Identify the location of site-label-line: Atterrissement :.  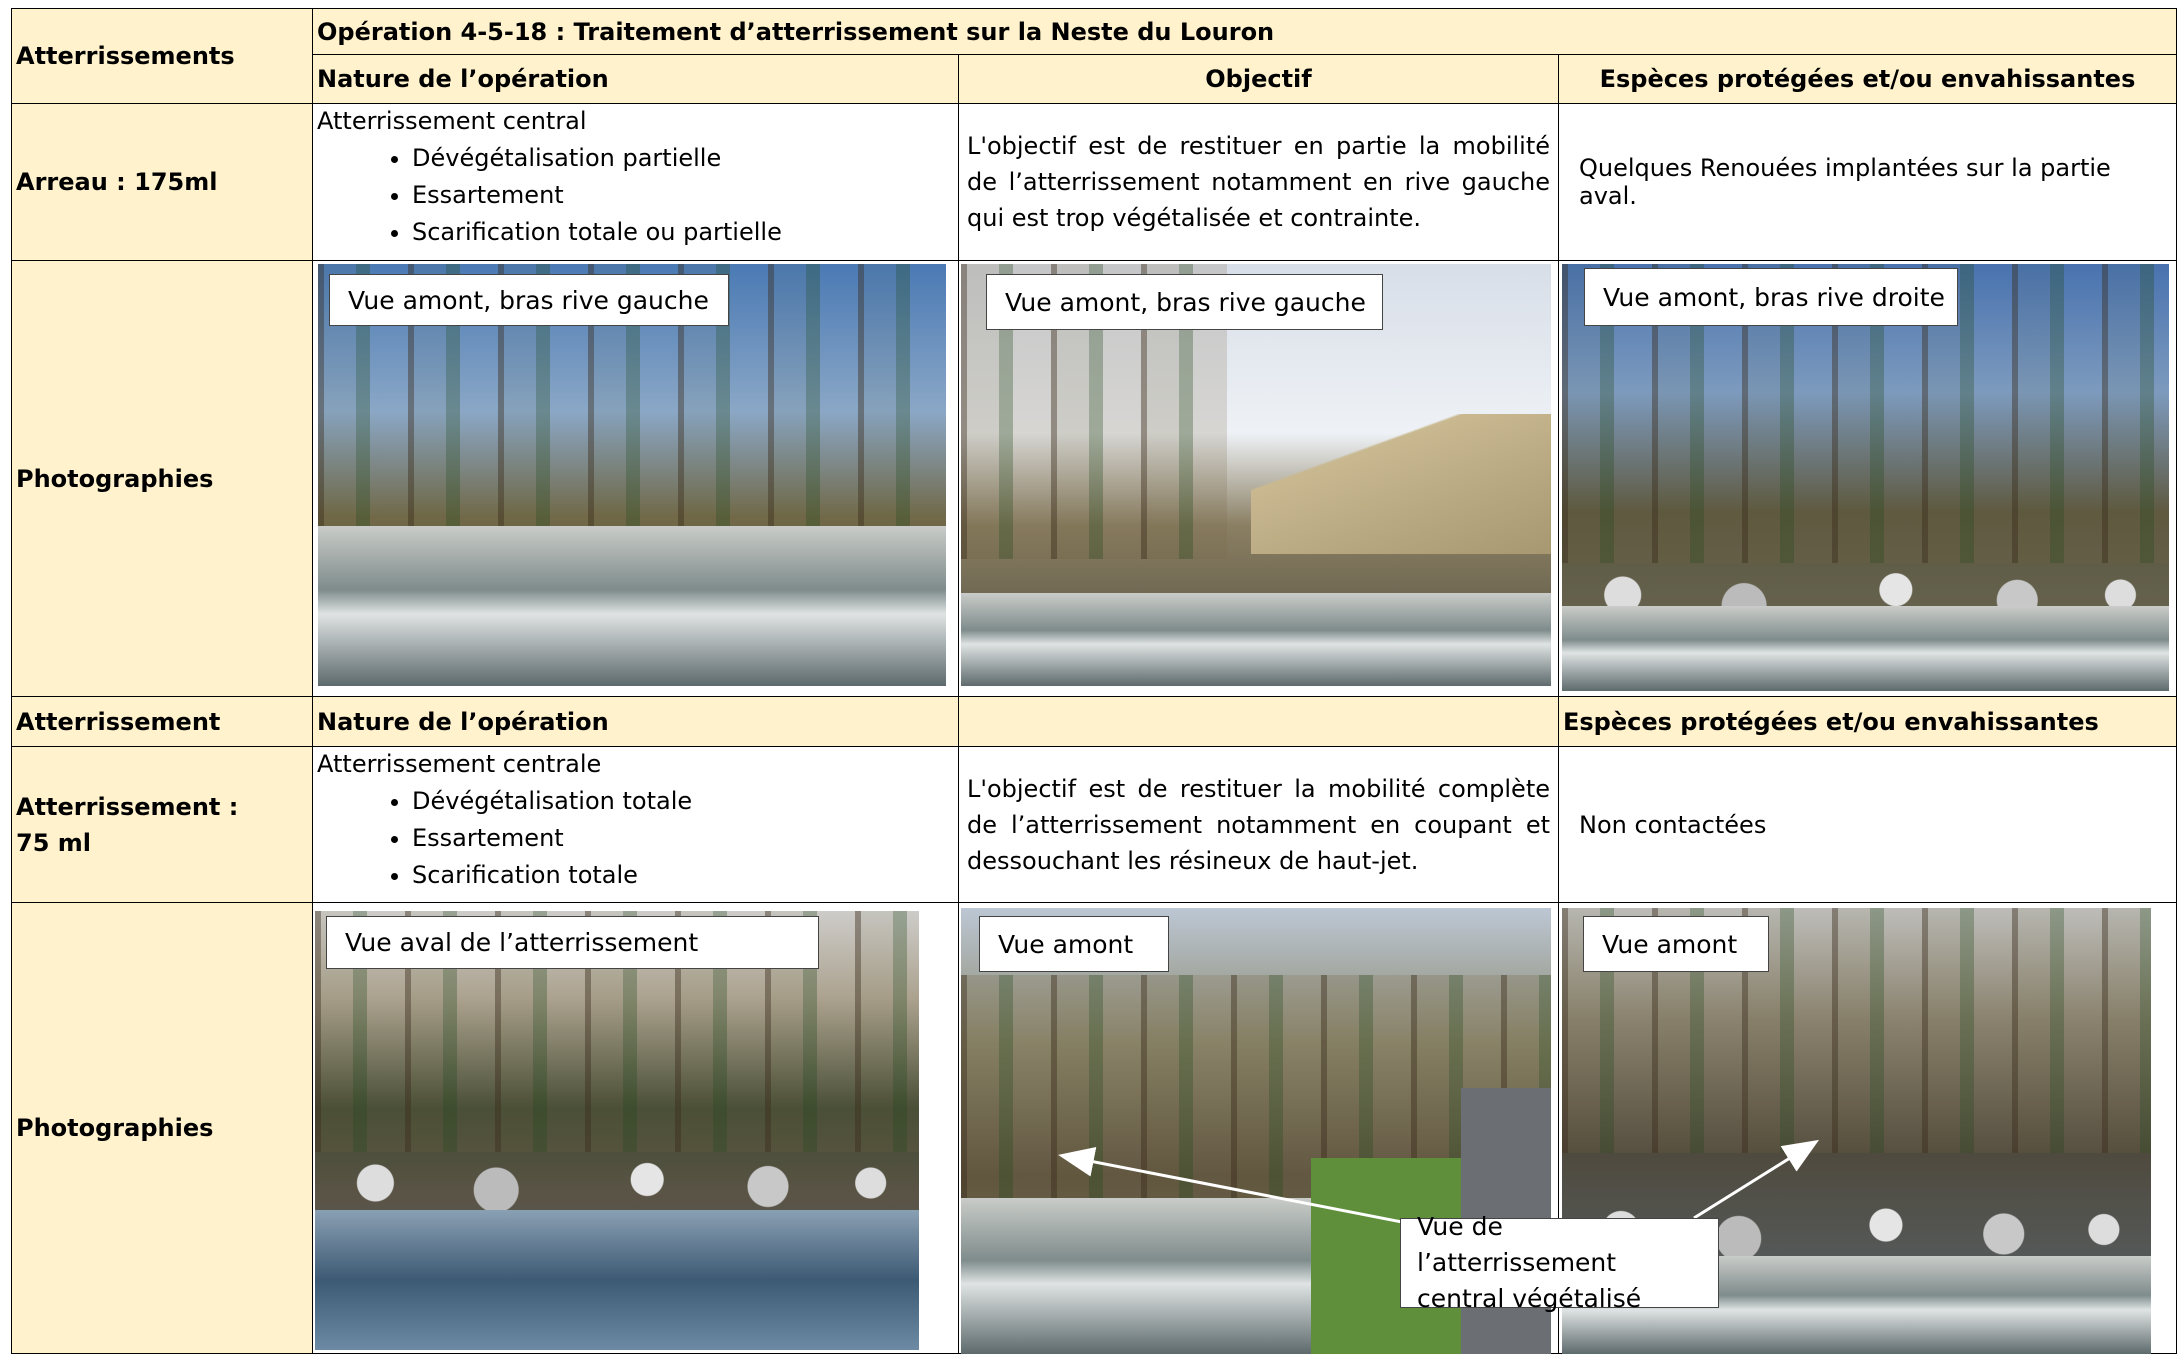
(127, 806).